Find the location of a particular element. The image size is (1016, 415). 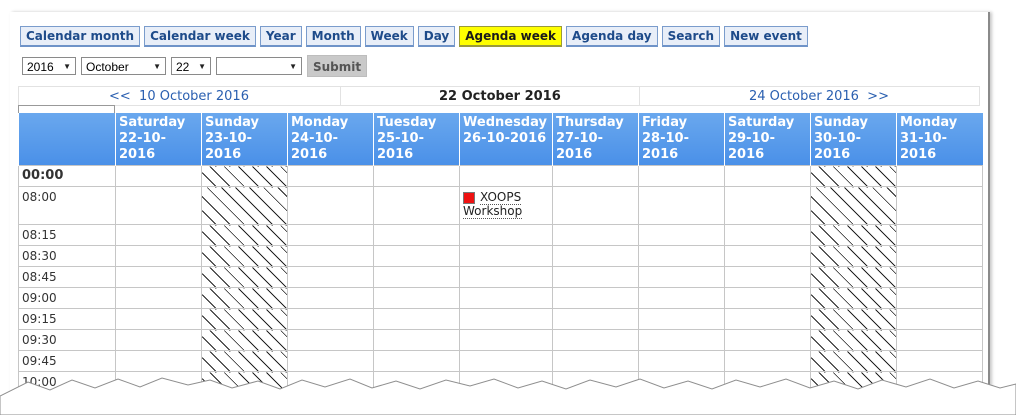

day-header: Saturday 22-10-2016 is located at coordinates (158, 139).